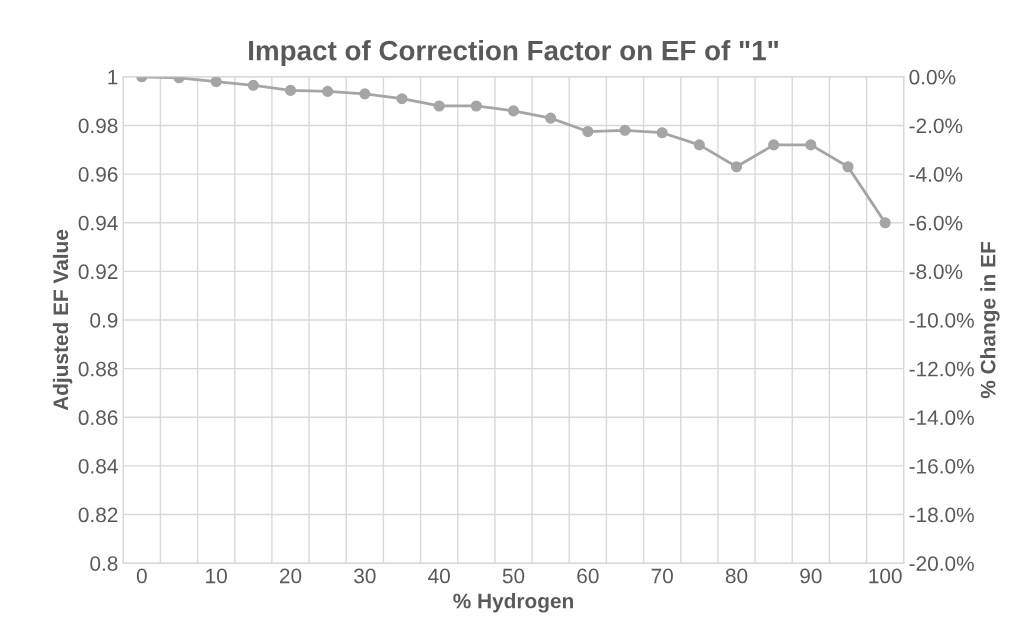  Describe the element at coordinates (98, 418) in the screenshot. I see `y-tick-label: 0.86` at that location.